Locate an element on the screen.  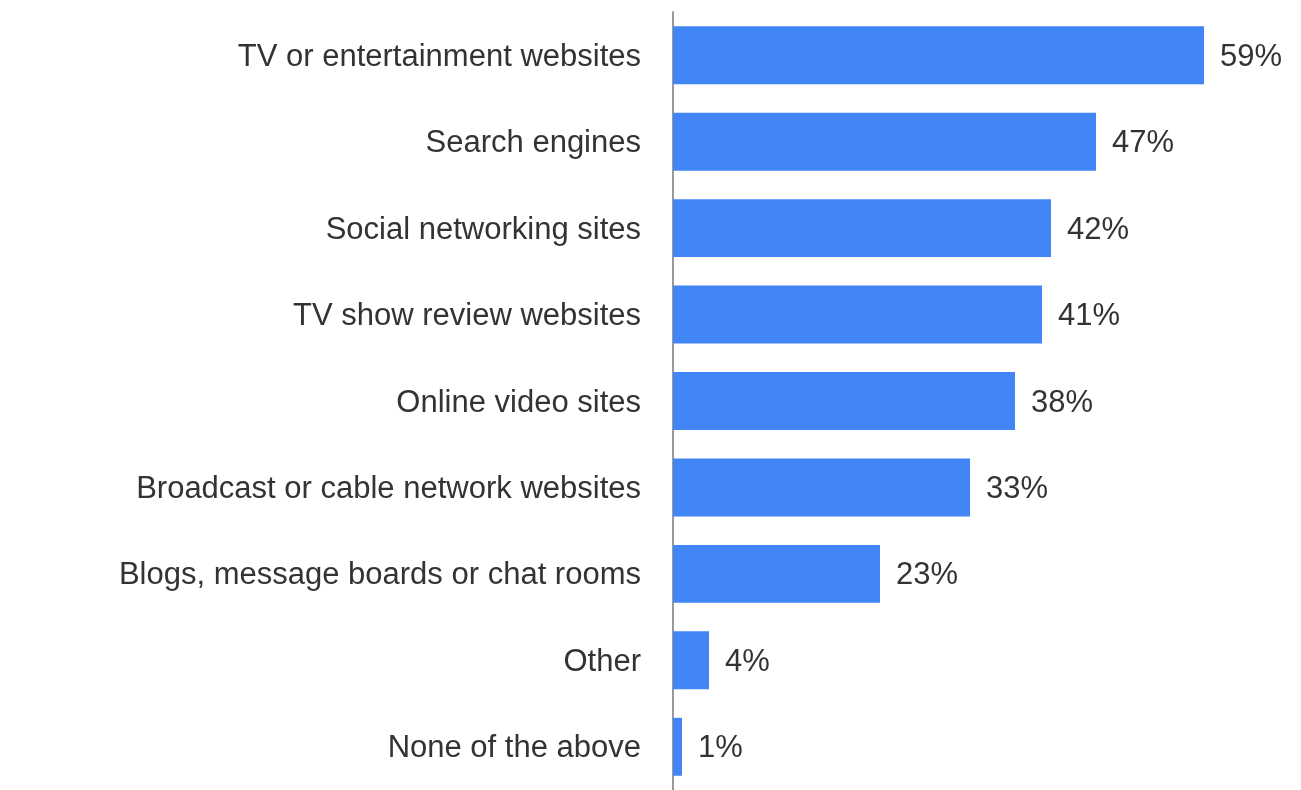
data-label: 42% is located at coordinates (1098, 228).